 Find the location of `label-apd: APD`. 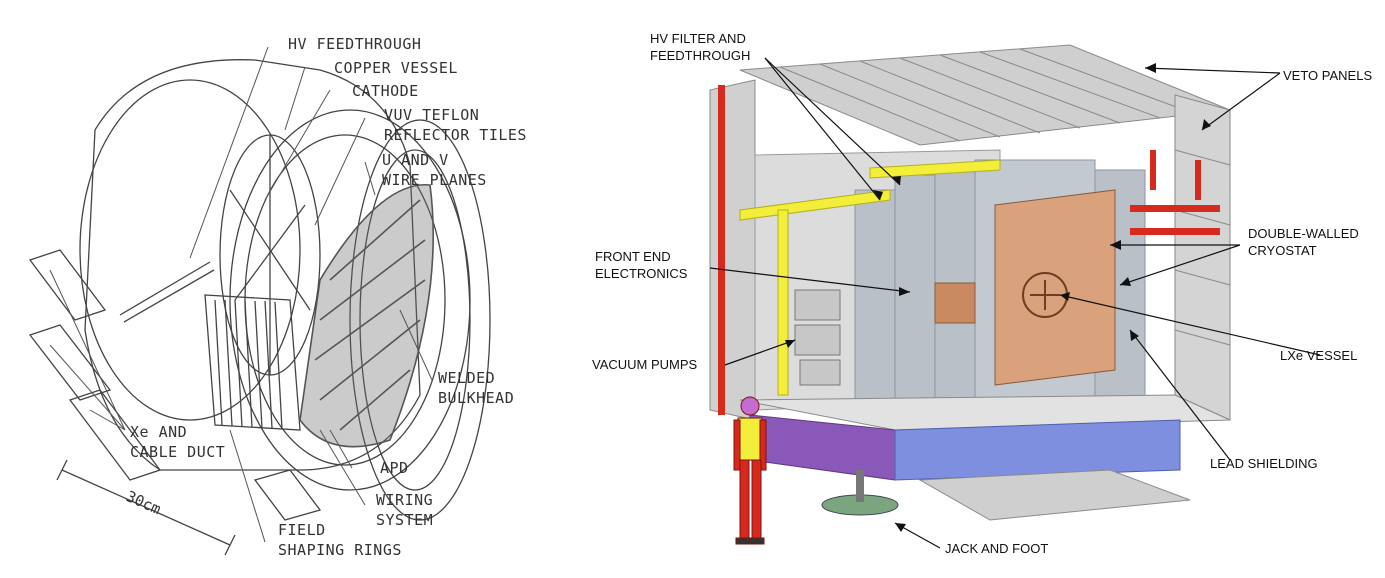

label-apd: APD is located at coordinates (394, 468).